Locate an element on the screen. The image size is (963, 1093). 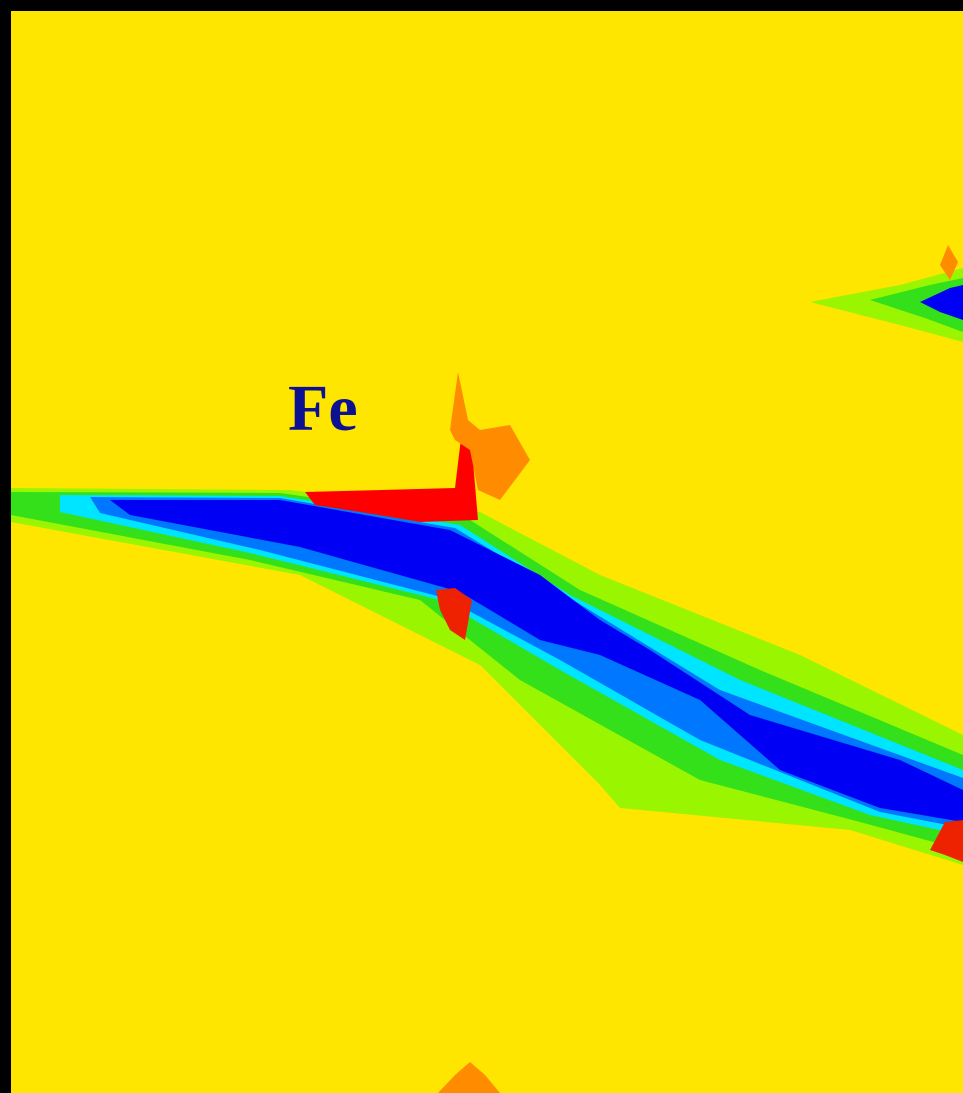
orange-patch is located at coordinates (469, 1077).